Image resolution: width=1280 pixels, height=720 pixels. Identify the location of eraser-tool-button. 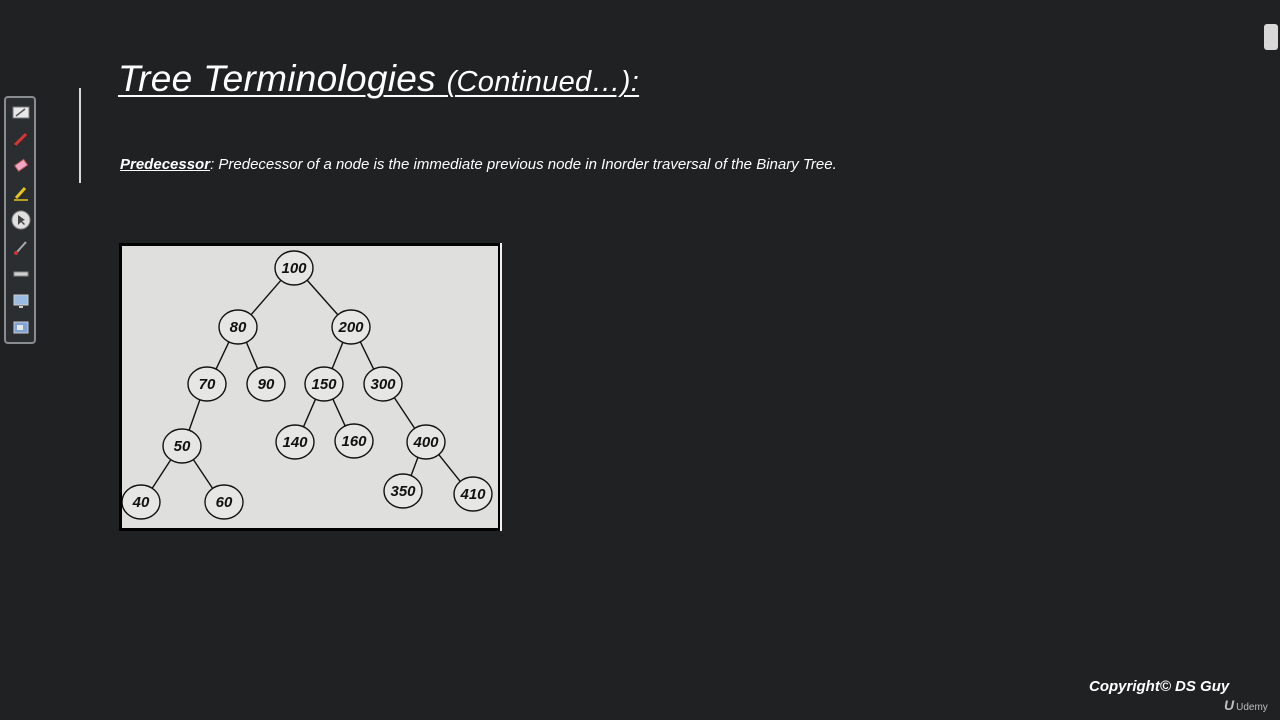
(21, 166).